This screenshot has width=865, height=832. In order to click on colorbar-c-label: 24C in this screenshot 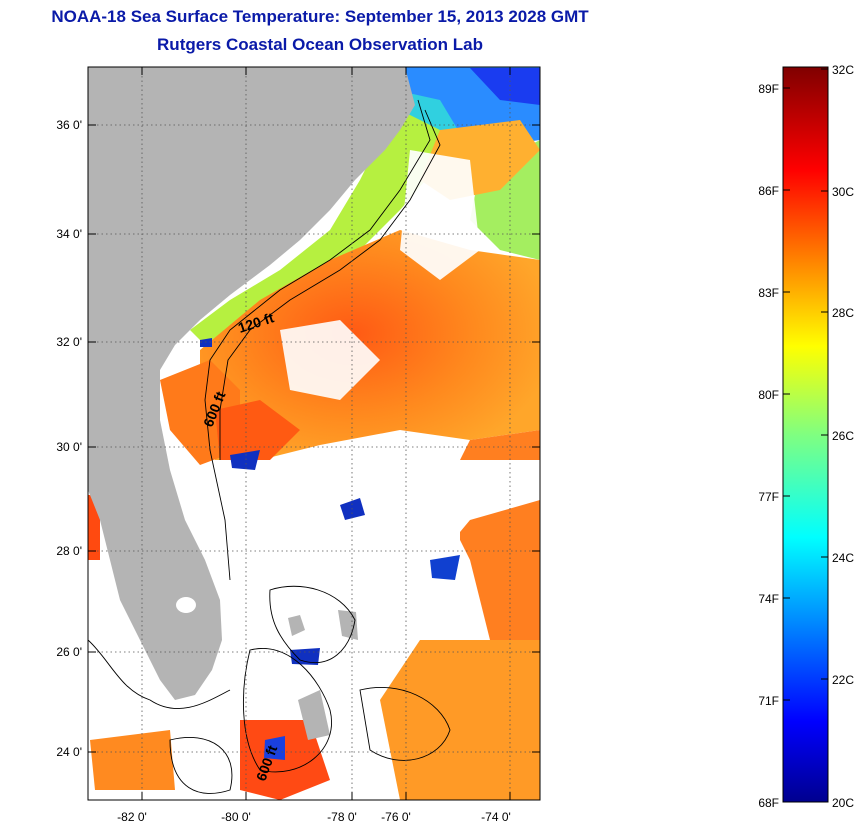, I will do `click(843, 558)`.